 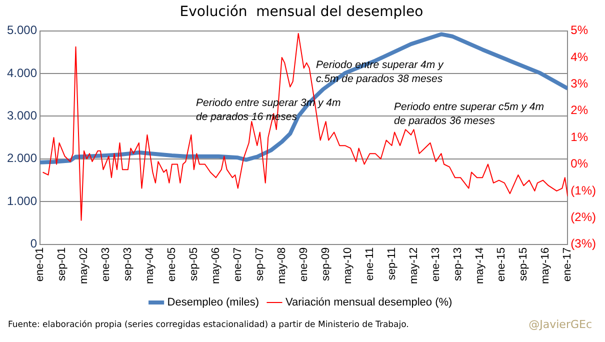 I want to click on x-tick-label: may-06, so click(x=216, y=265).